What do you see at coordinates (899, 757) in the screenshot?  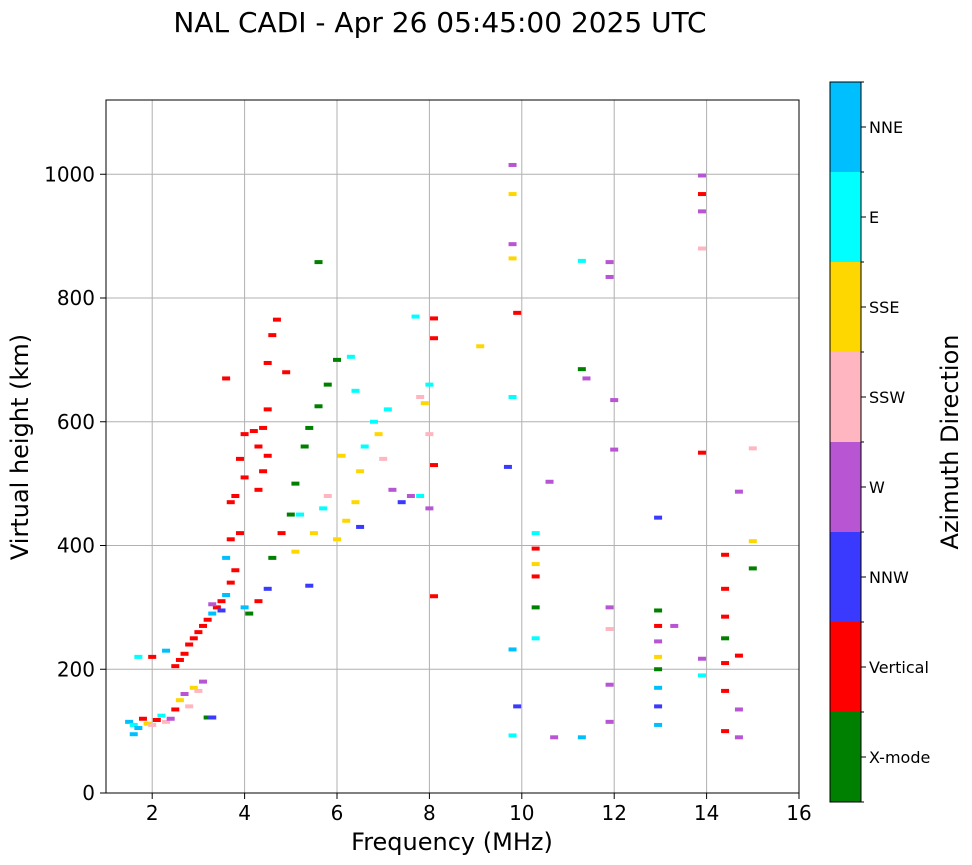 I see `colorbar-label-x-mode: X-mode` at bounding box center [899, 757].